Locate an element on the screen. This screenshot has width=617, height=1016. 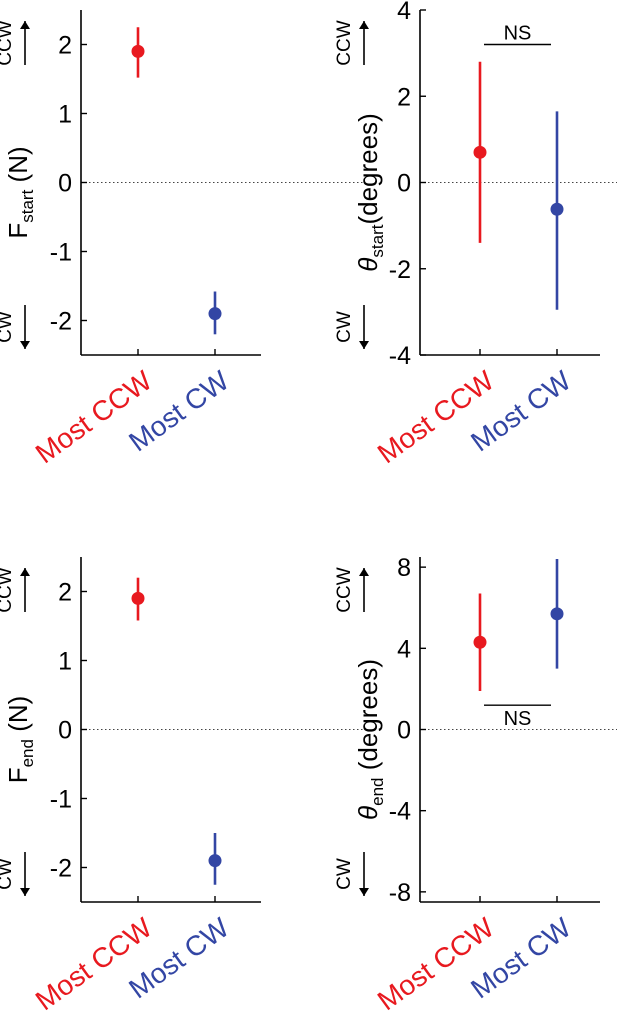
theta-start-ccw-arrow-head is located at coordinates (364, 25).